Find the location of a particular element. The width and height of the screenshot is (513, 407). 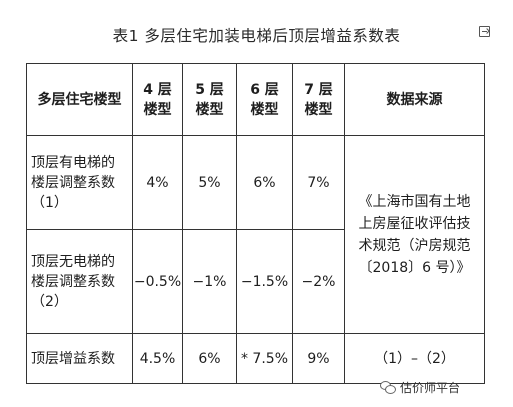

row-label-gain: 顶层增益系数 is located at coordinates (79, 358).